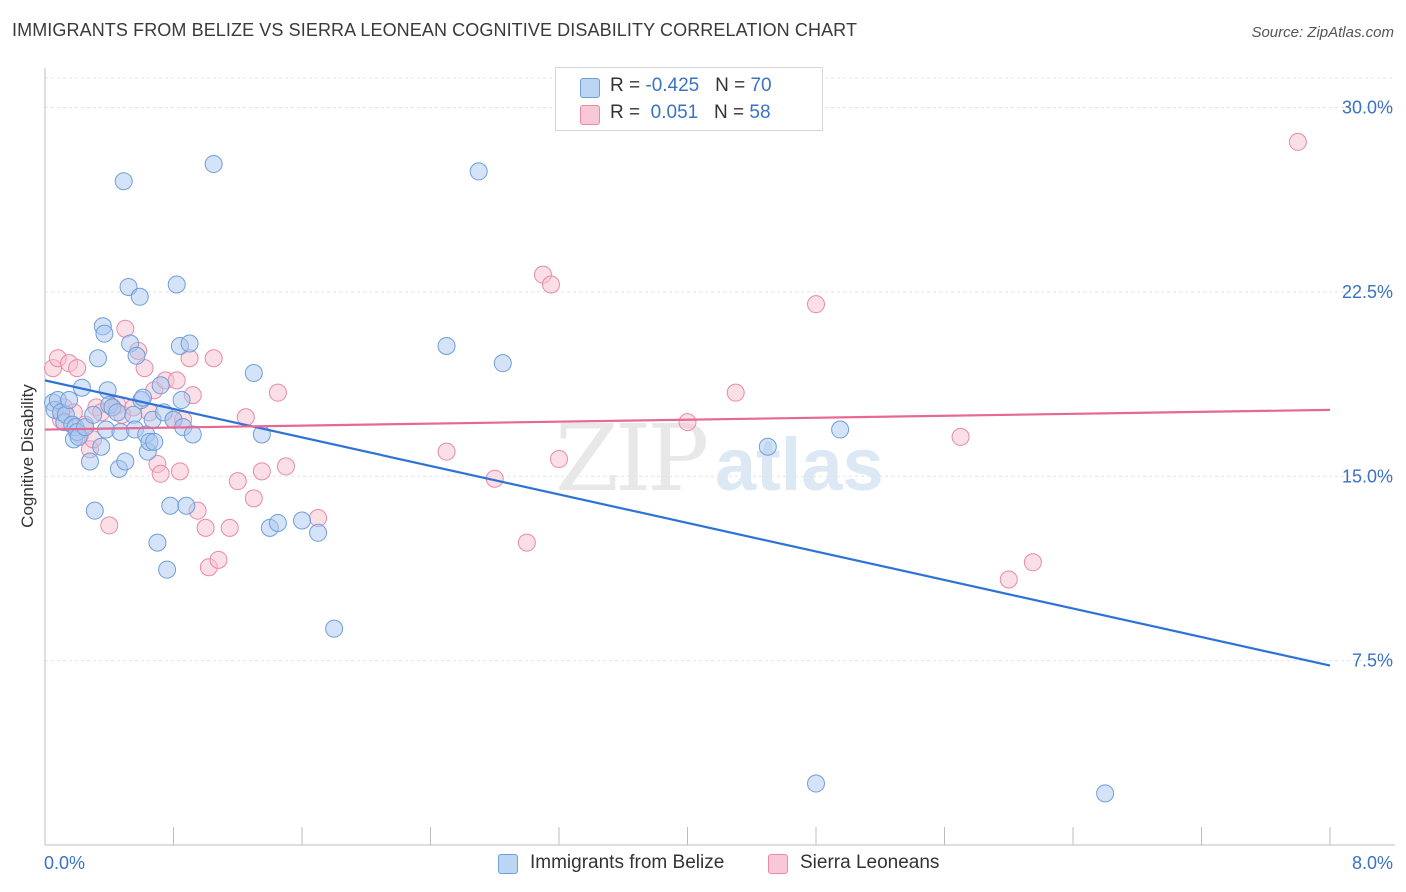 This screenshot has width=1406, height=892. Describe the element at coordinates (761, 85) in the screenshot. I see `legend-n-value: 70` at that location.